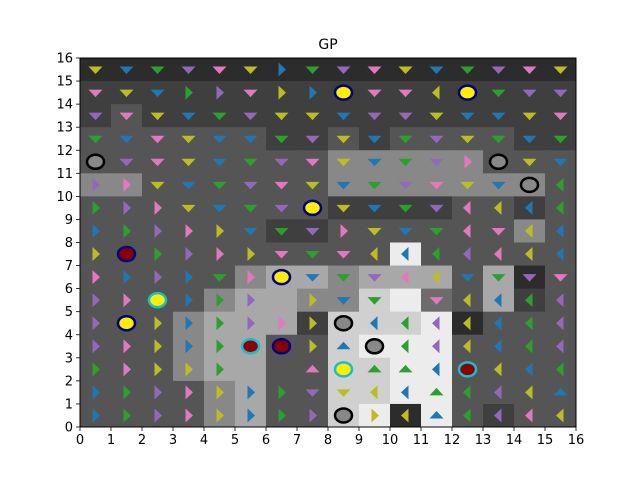 The width and height of the screenshot is (640, 480). I want to click on x-tick-label: 5, so click(235, 440).